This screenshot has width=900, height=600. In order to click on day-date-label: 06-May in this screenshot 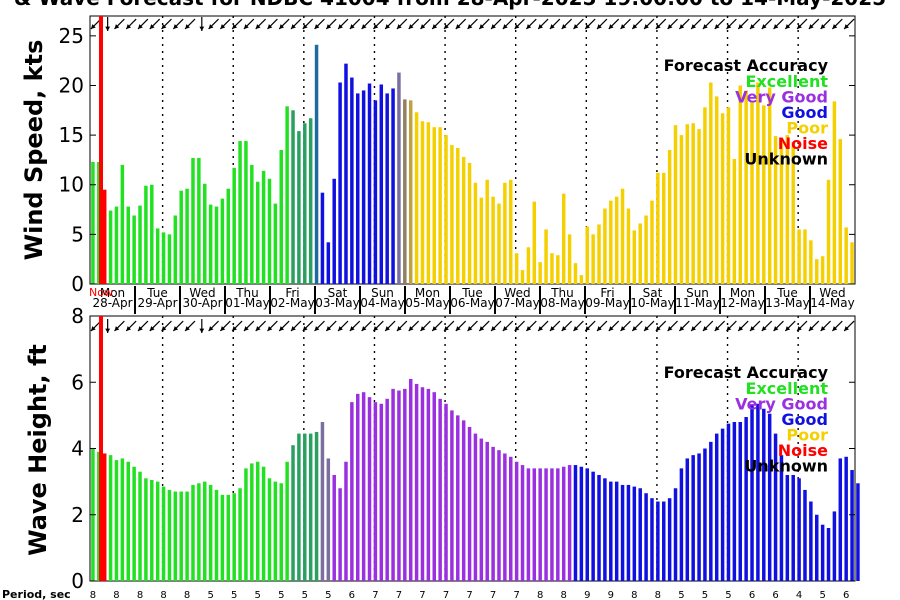, I will do `click(472, 303)`.